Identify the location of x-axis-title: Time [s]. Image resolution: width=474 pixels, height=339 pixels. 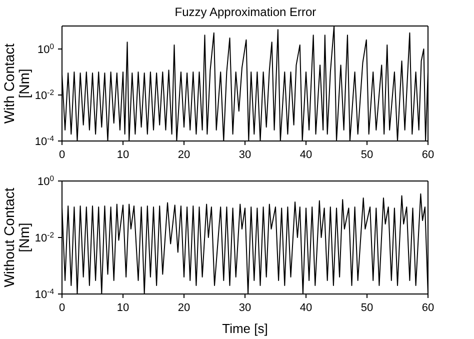
(245, 328).